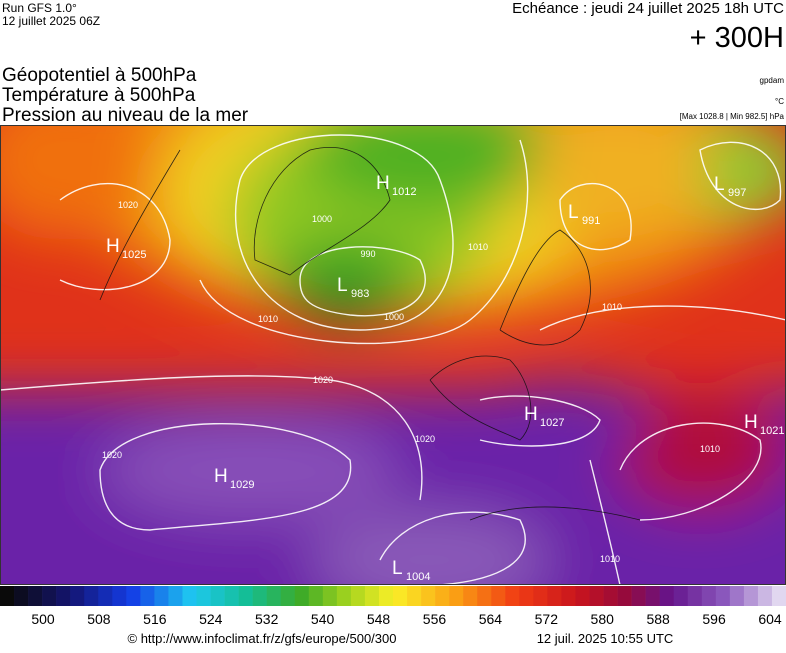 The width and height of the screenshot is (786, 653). Describe the element at coordinates (547, 619) in the screenshot. I see `colorbar-label: 572` at that location.